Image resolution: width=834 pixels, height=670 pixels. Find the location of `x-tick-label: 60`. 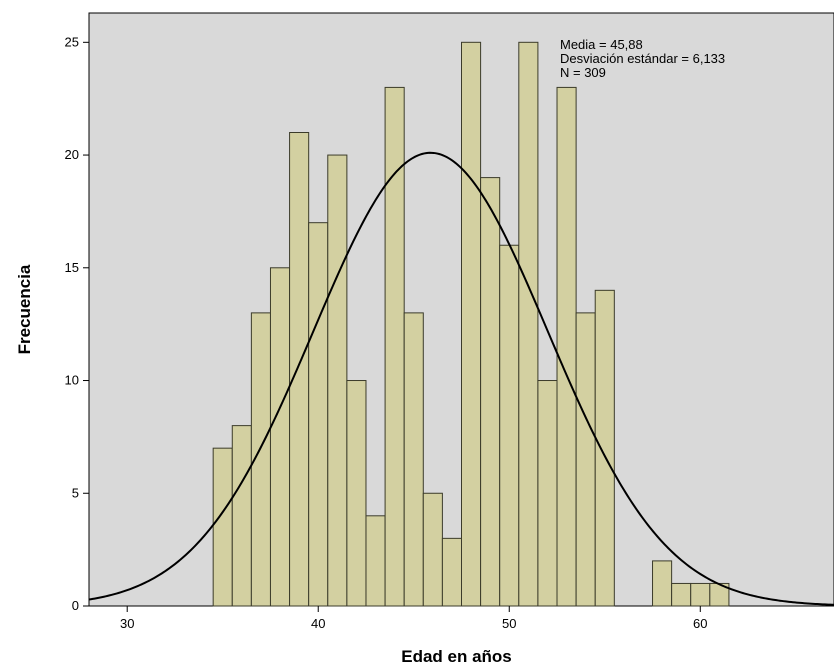

x-tick-label: 60 is located at coordinates (700, 623).